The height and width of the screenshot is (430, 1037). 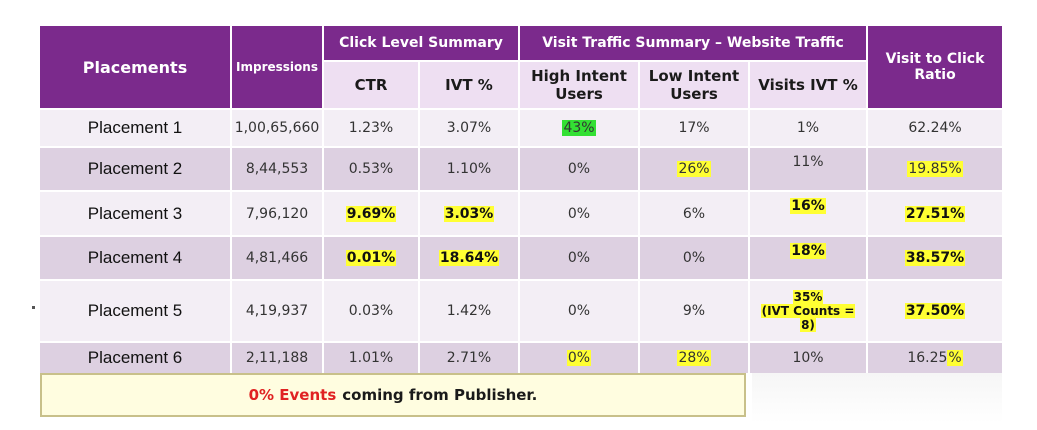 I want to click on header-low-intent-line1: Low Intent, so click(x=694, y=76).